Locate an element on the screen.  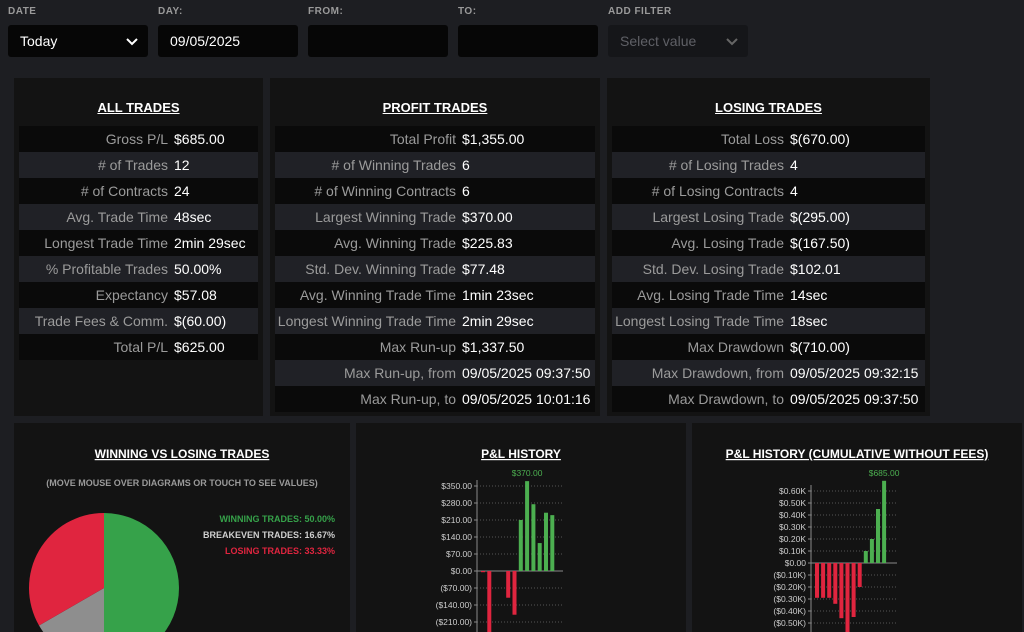
stat-value: $225.83 is located at coordinates (487, 243).